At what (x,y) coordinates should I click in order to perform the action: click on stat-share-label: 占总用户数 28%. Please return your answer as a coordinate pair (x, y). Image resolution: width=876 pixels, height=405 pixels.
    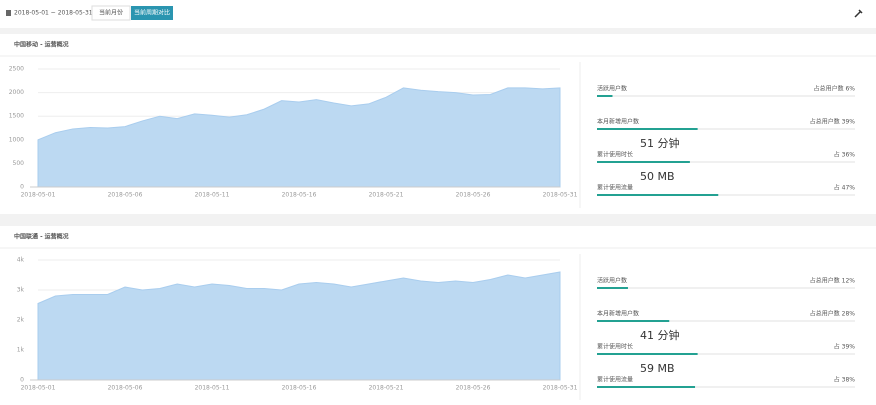
    Looking at the image, I should click on (833, 314).